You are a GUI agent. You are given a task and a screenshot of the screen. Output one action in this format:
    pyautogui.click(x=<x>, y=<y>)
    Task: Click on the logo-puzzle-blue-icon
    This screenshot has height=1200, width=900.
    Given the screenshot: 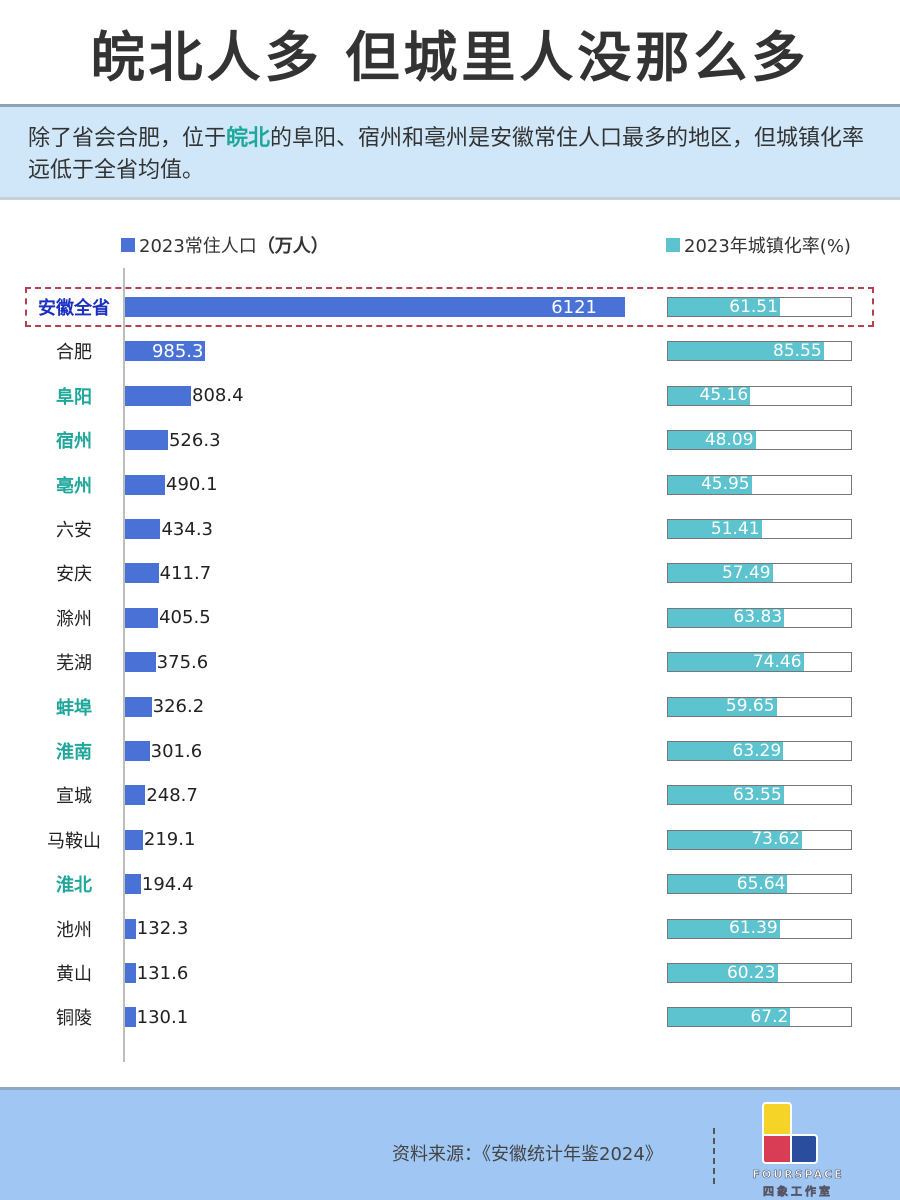 What is the action you would take?
    pyautogui.click(x=804, y=1149)
    